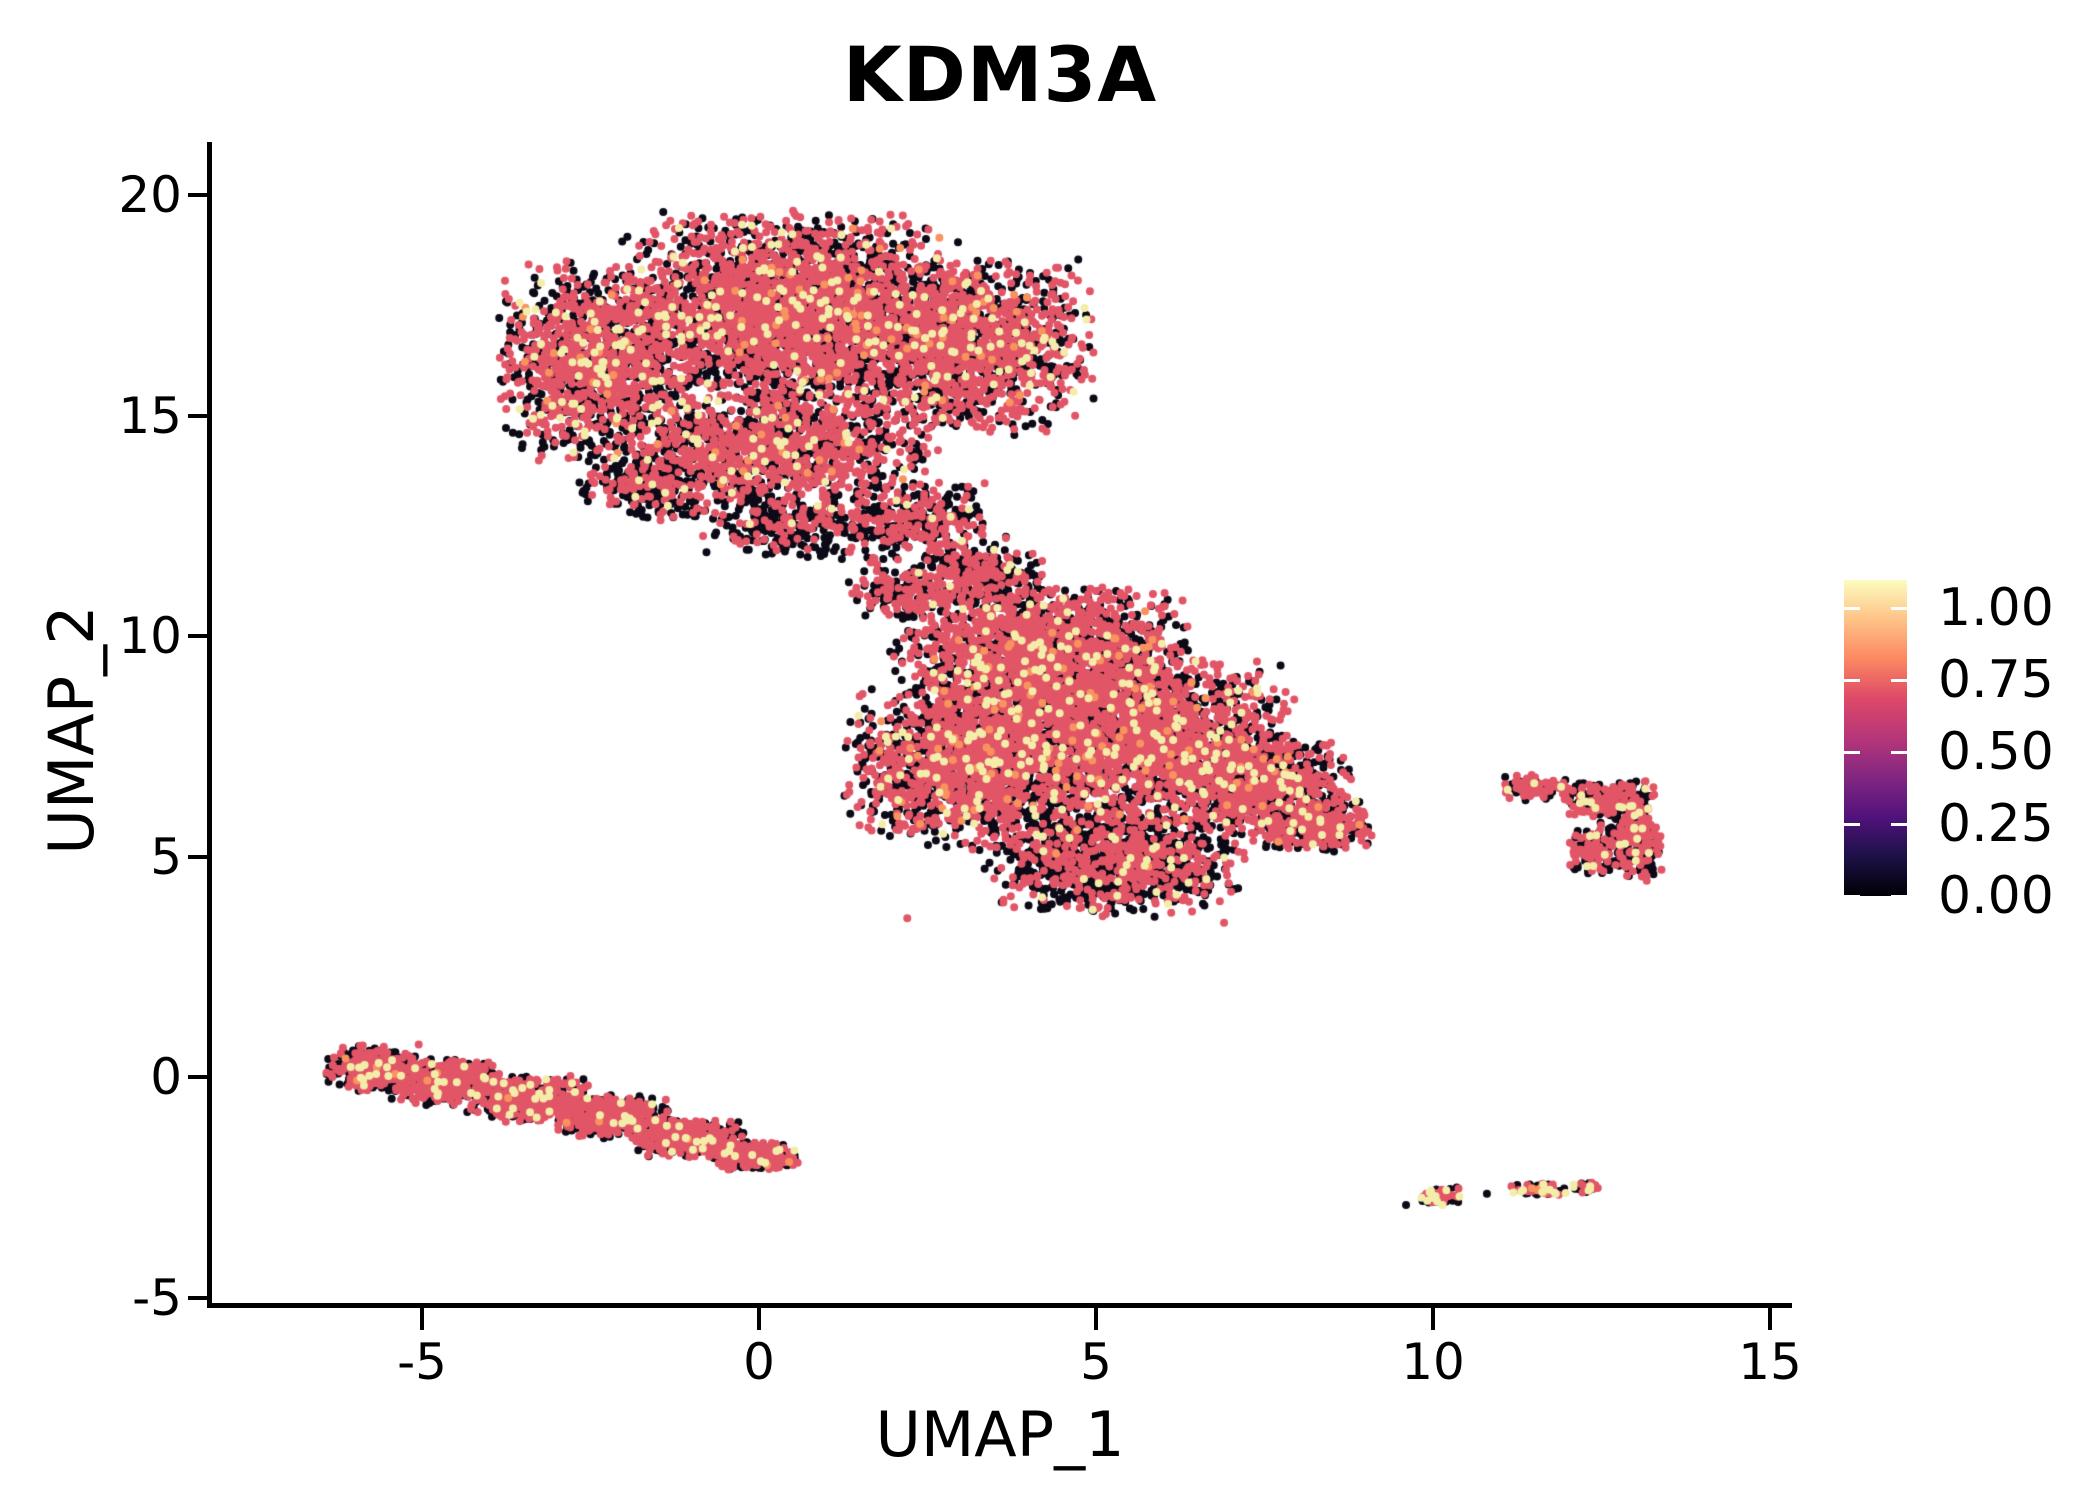 The image size is (2100, 1500). I want to click on y-tick-label: 20, so click(150, 195).